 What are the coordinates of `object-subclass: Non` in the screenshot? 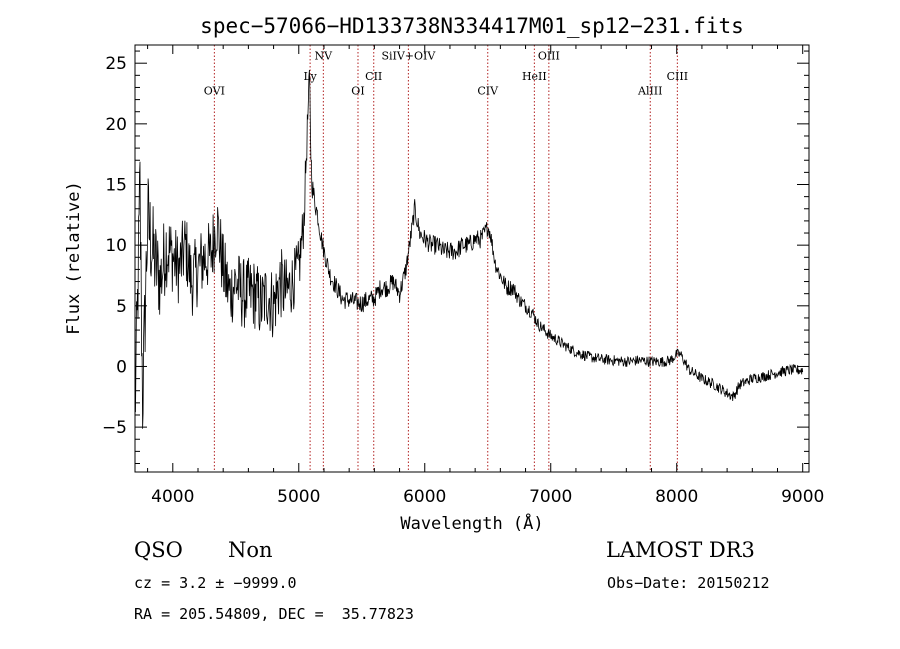 It's located at (250, 550).